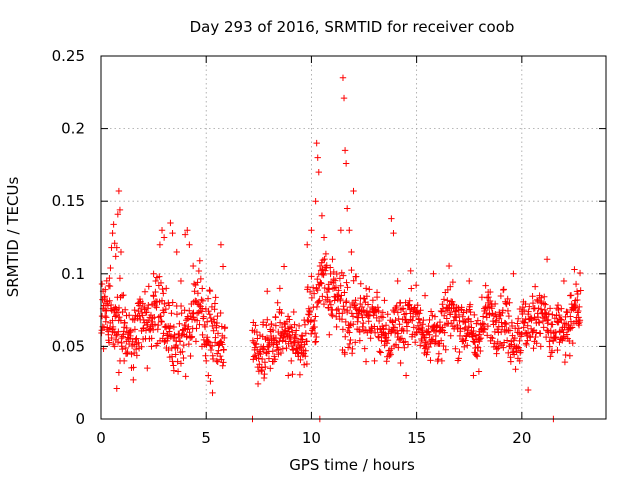  I want to click on y-tick-label: 0.25, so click(68, 56).